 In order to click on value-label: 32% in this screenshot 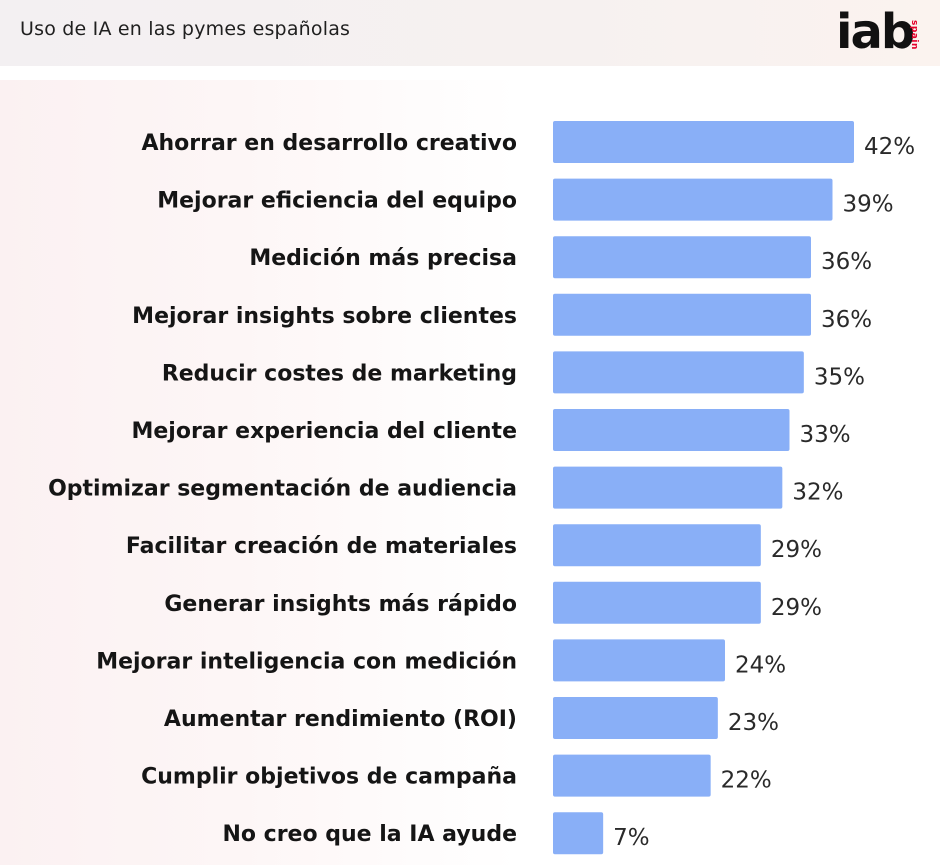, I will do `click(817, 493)`.